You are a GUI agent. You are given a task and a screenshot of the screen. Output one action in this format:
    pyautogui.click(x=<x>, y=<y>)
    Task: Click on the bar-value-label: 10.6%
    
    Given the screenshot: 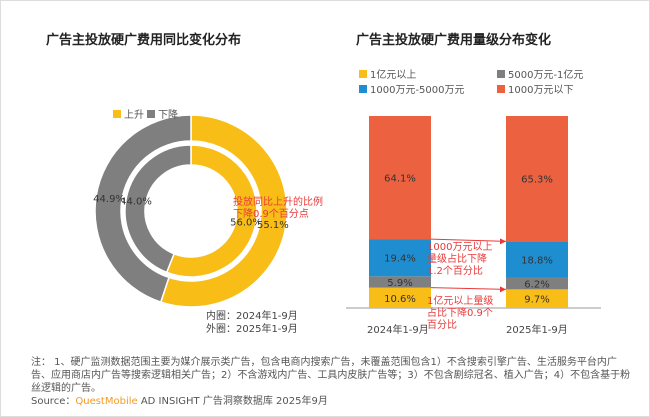 What is the action you would take?
    pyautogui.click(x=400, y=299)
    